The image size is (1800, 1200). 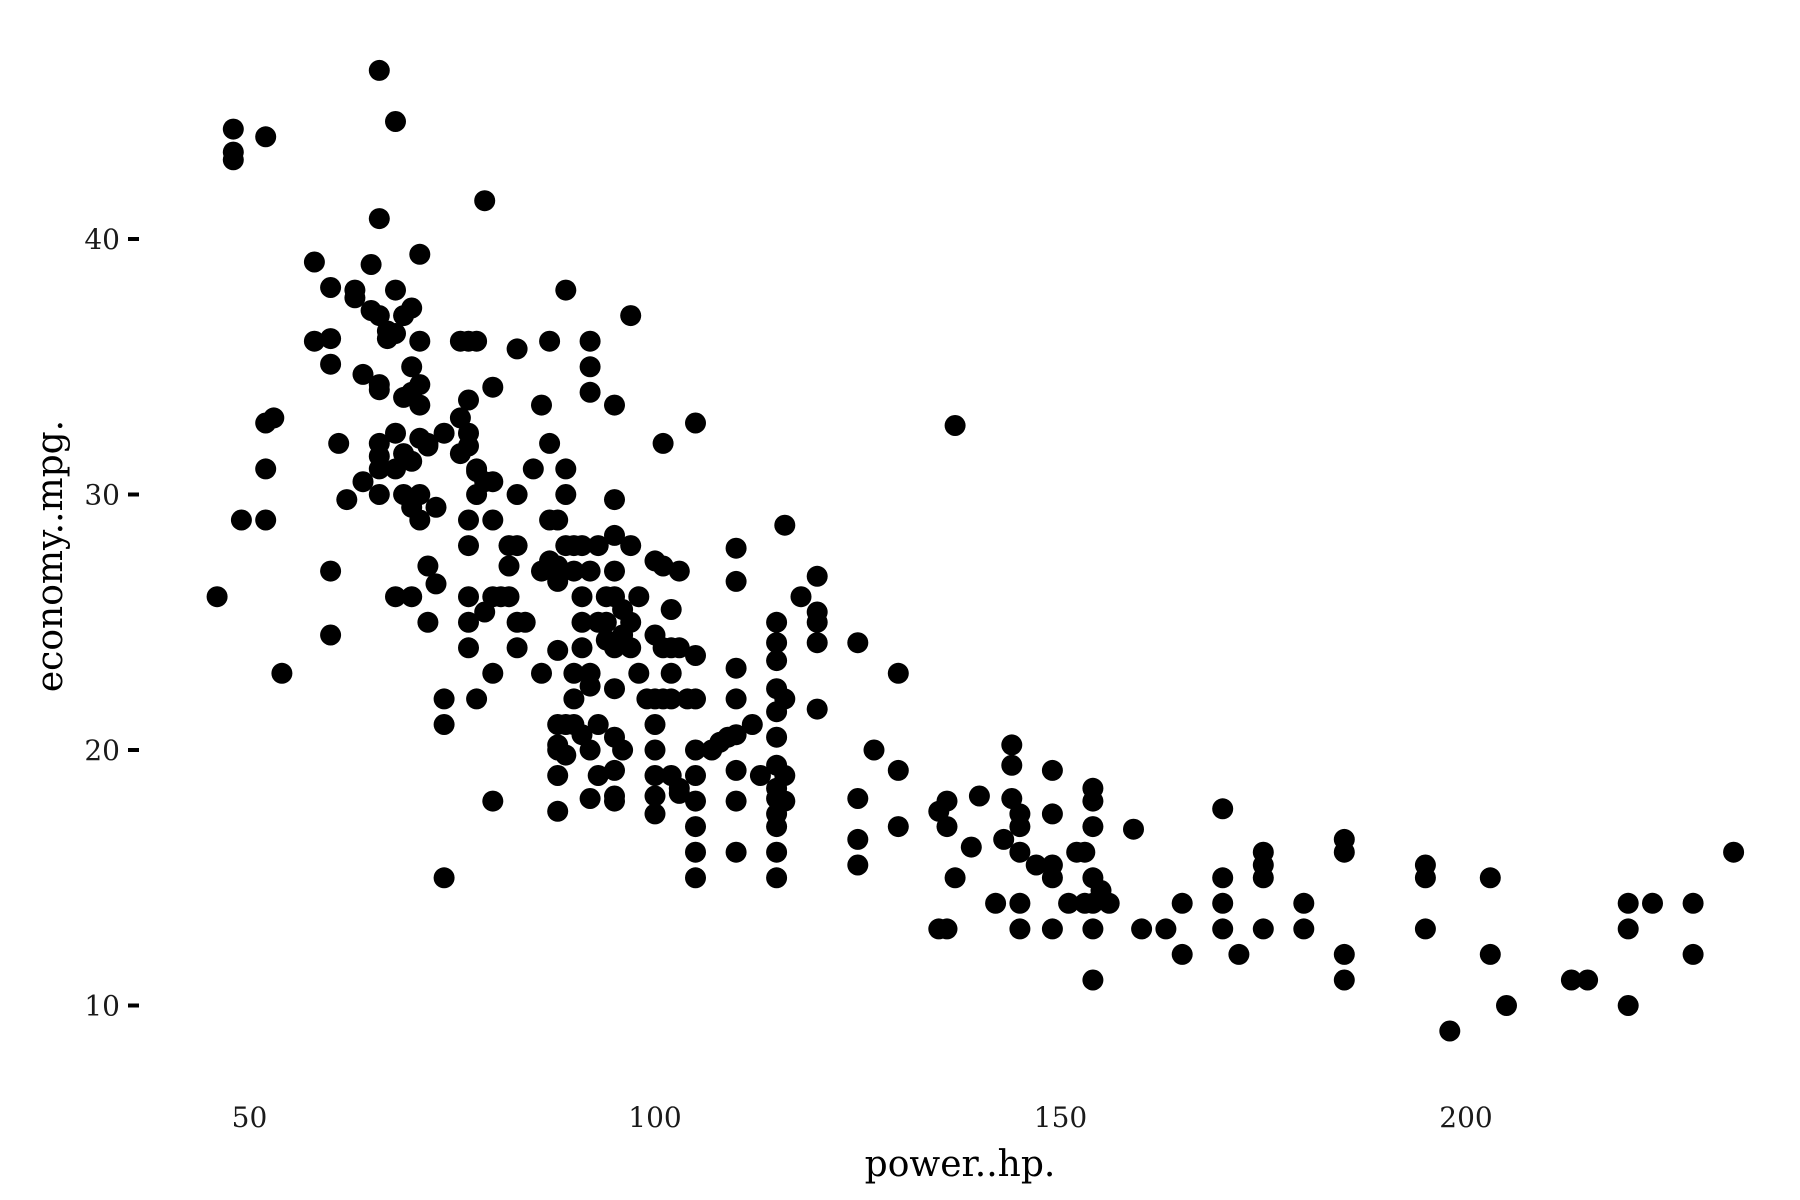 What do you see at coordinates (102, 750) in the screenshot?
I see `y-tick-label-20: 20` at bounding box center [102, 750].